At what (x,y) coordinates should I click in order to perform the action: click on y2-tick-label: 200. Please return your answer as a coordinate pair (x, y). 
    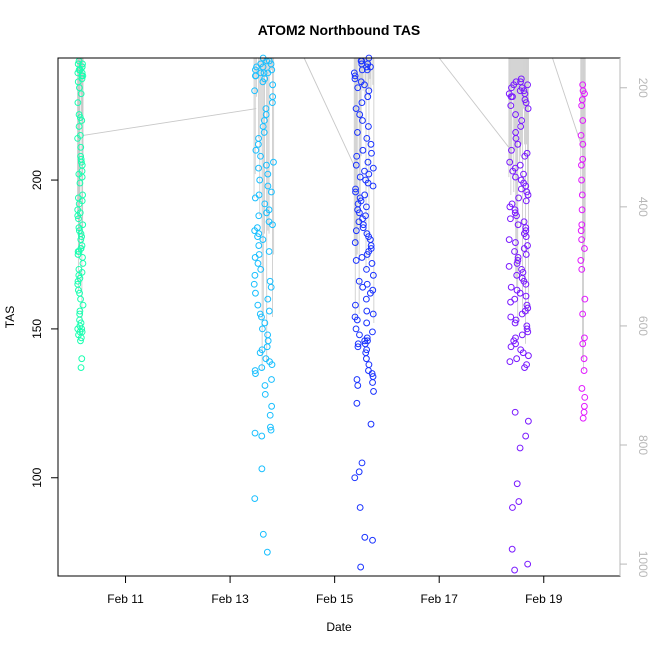
    Looking at the image, I should click on (643, 88).